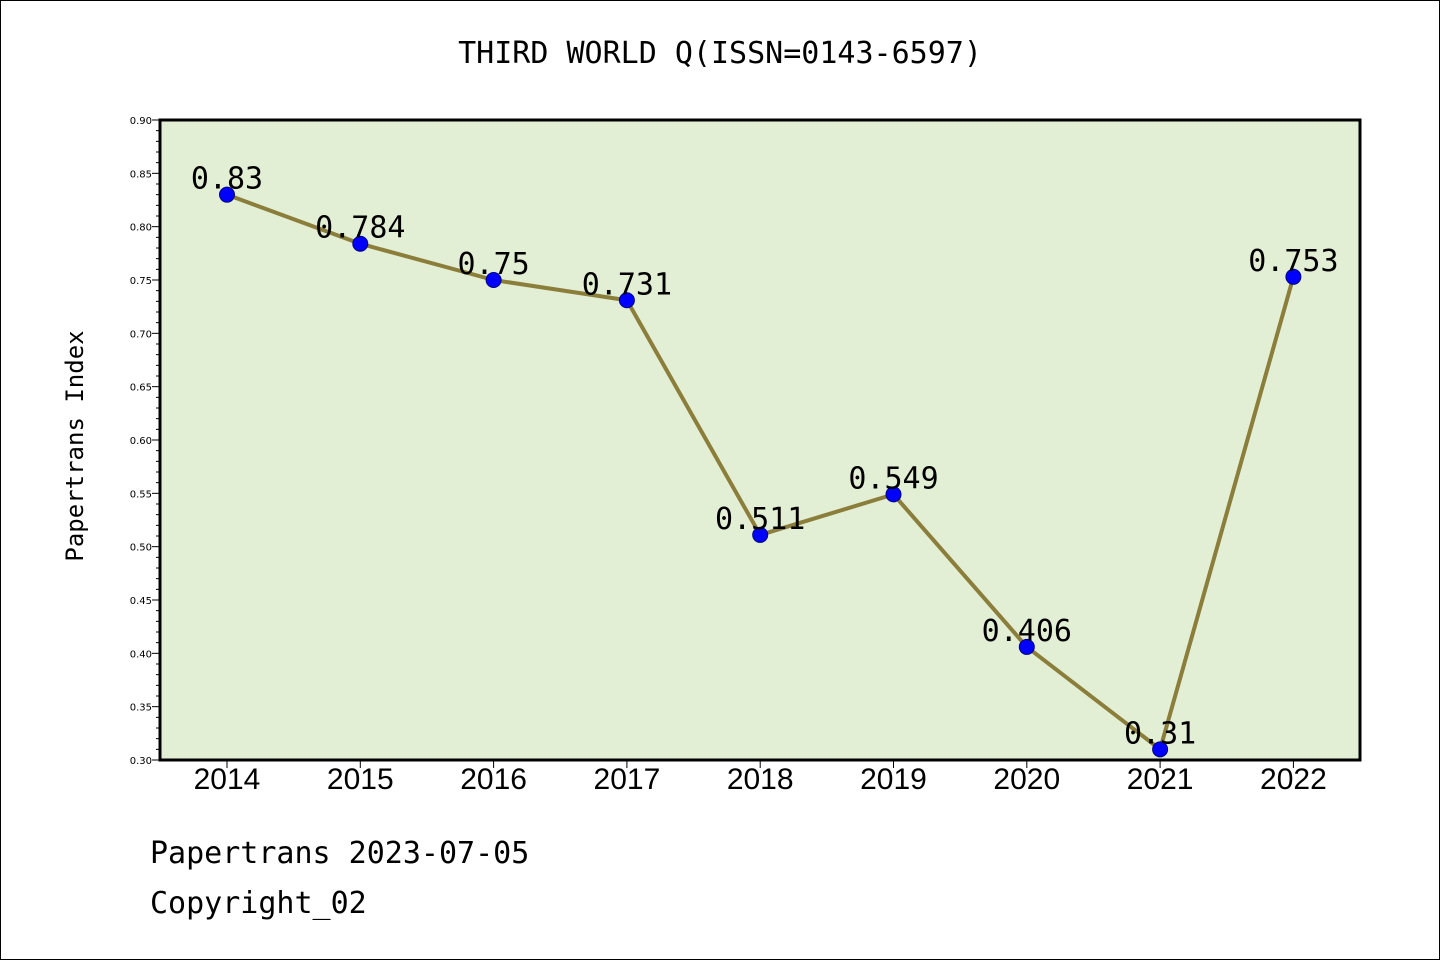 This screenshot has width=1440, height=960. Describe the element at coordinates (227, 779) in the screenshot. I see `x-tick-label: 2014` at that location.